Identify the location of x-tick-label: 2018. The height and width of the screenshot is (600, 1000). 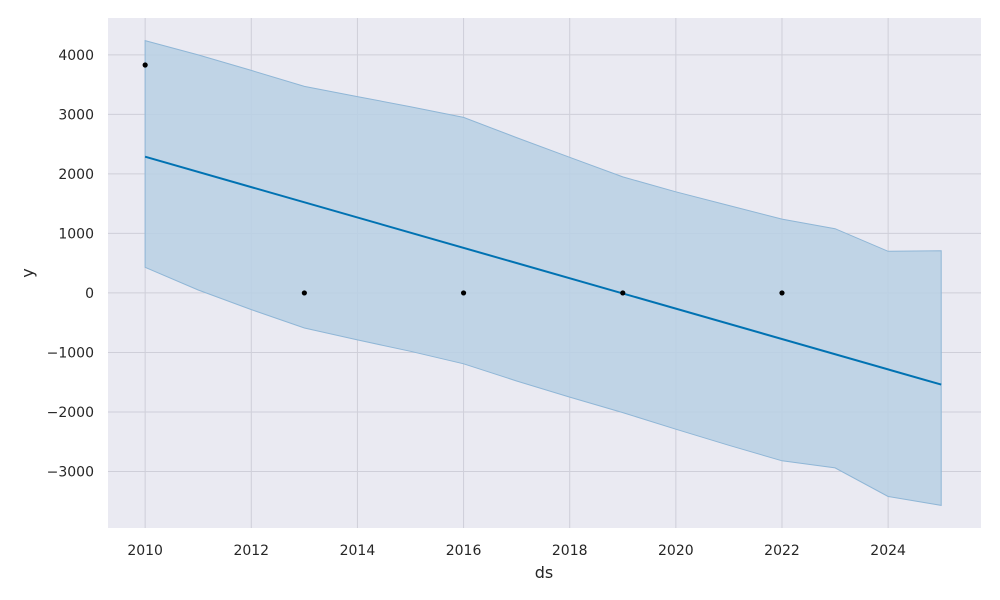
(570, 551).